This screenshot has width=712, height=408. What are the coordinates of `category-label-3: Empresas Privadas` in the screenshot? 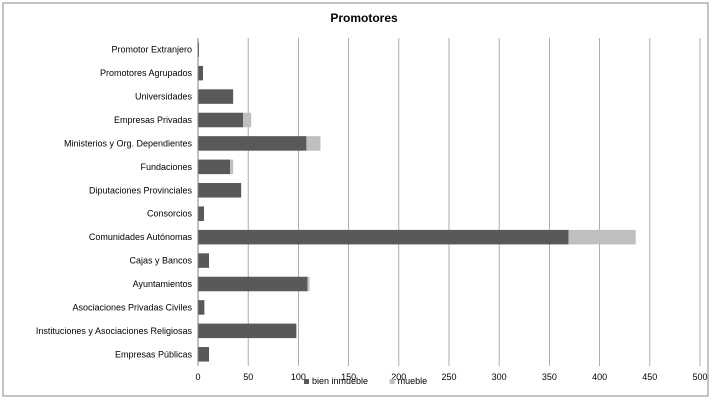 It's located at (153, 120).